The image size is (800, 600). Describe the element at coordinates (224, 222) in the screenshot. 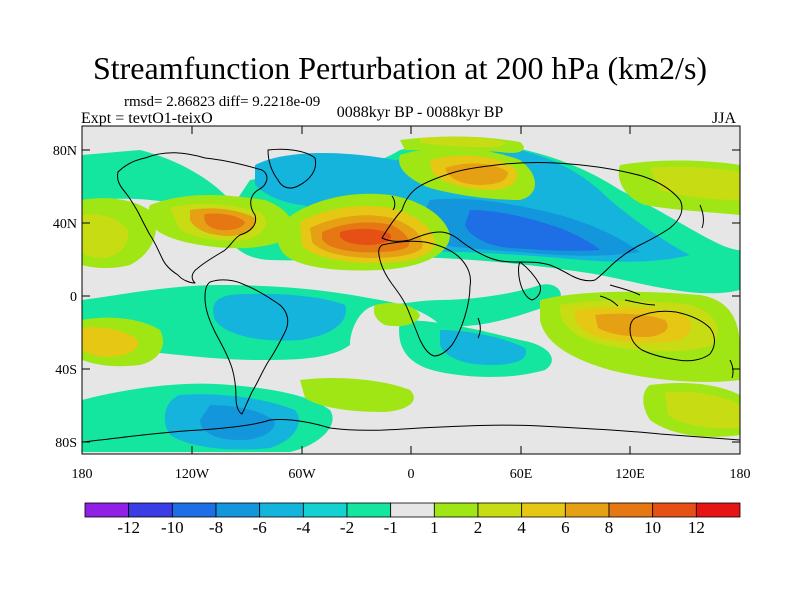

I see `na-positive-peak` at that location.